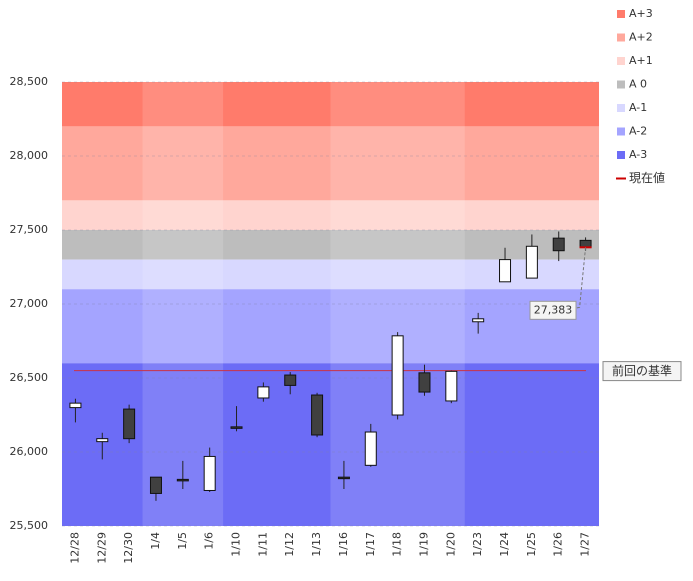  What do you see at coordinates (343, 544) in the screenshot?
I see `x-tick-label: 1/16` at bounding box center [343, 544].